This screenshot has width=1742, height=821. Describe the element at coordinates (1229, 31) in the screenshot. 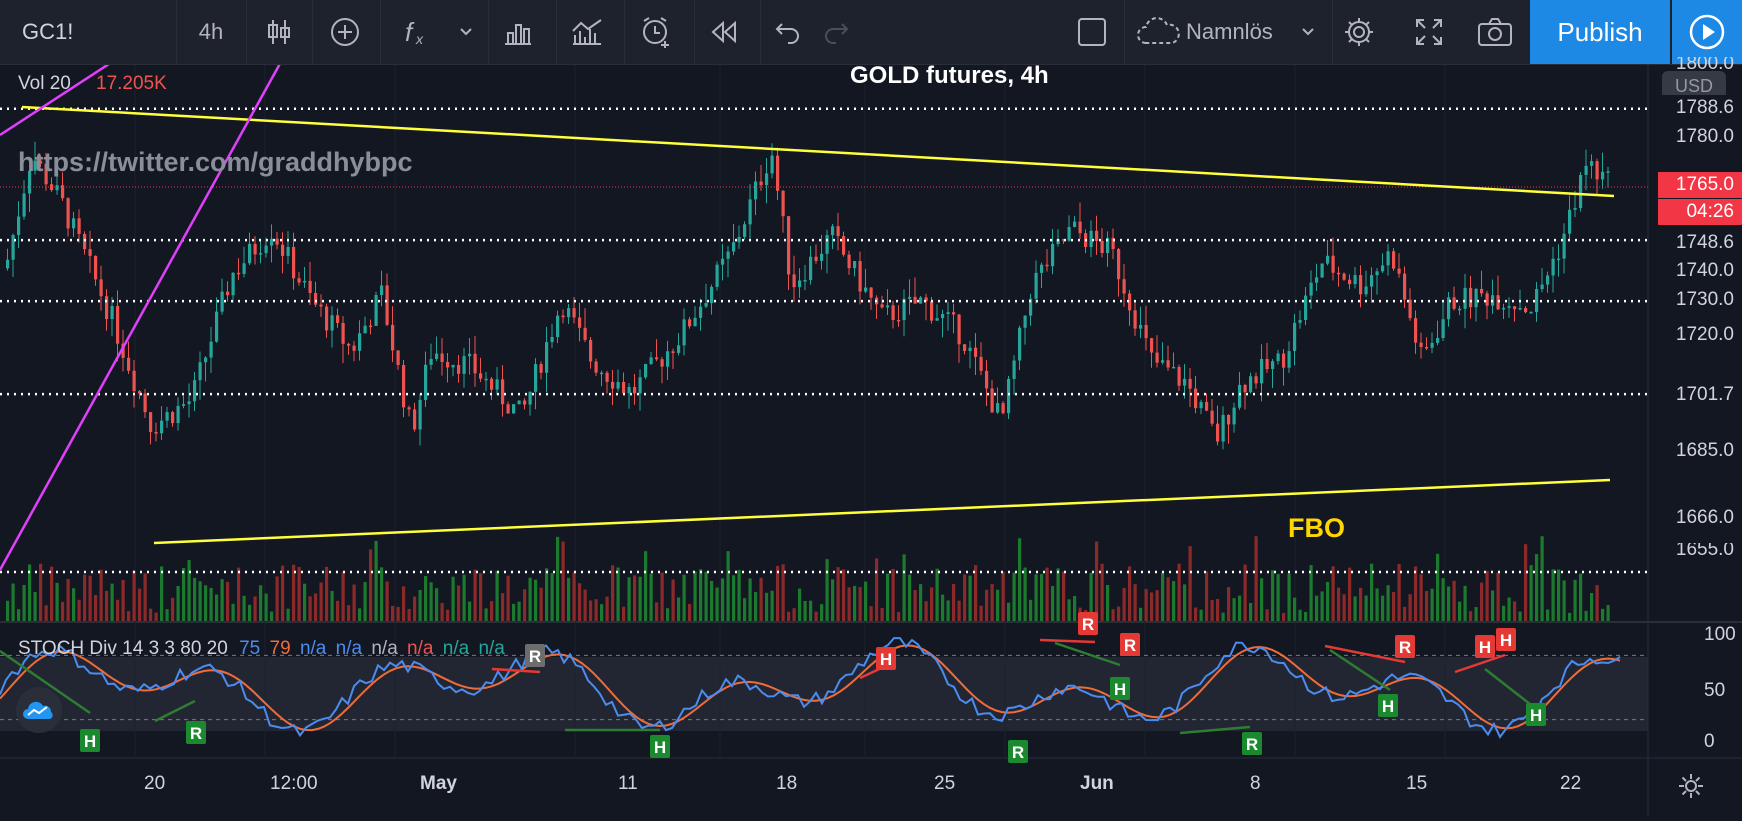

I see `layout-name: Namnlös` at that location.